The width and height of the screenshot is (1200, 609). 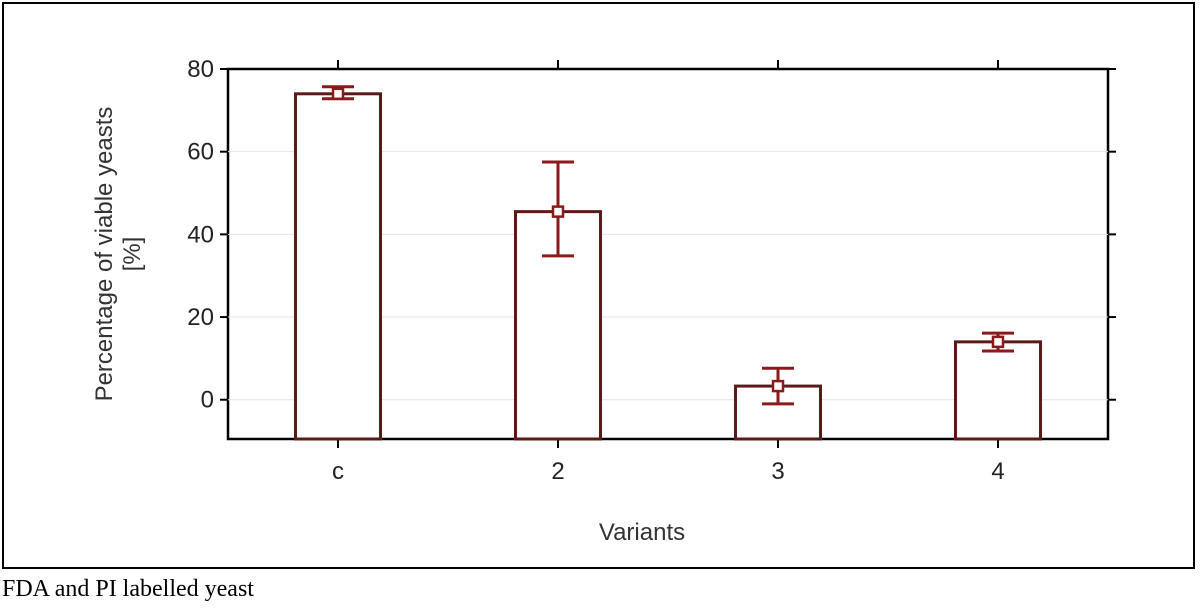 I want to click on y-axis-title-line-2: [%], so click(x=132, y=254).